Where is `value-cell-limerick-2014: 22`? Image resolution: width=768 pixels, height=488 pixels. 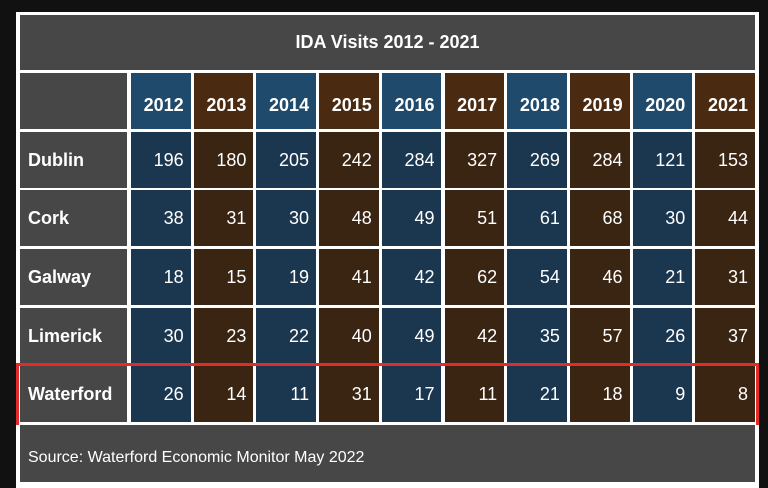
value-cell-limerick-2014: 22 is located at coordinates (286, 336).